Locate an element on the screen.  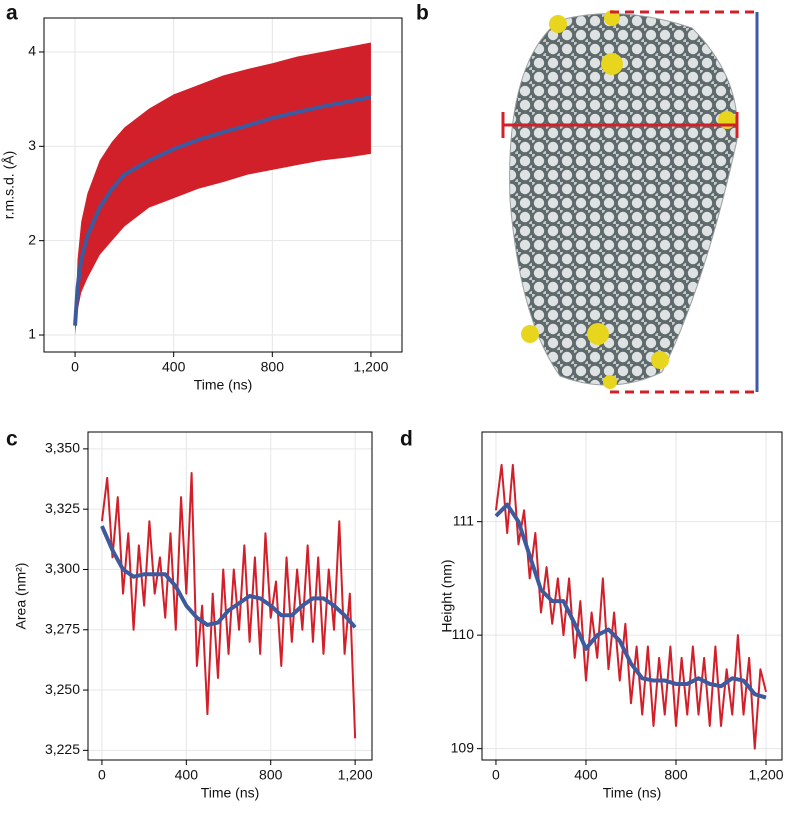
y-tick-label: 3,325 is located at coordinates (62, 508).